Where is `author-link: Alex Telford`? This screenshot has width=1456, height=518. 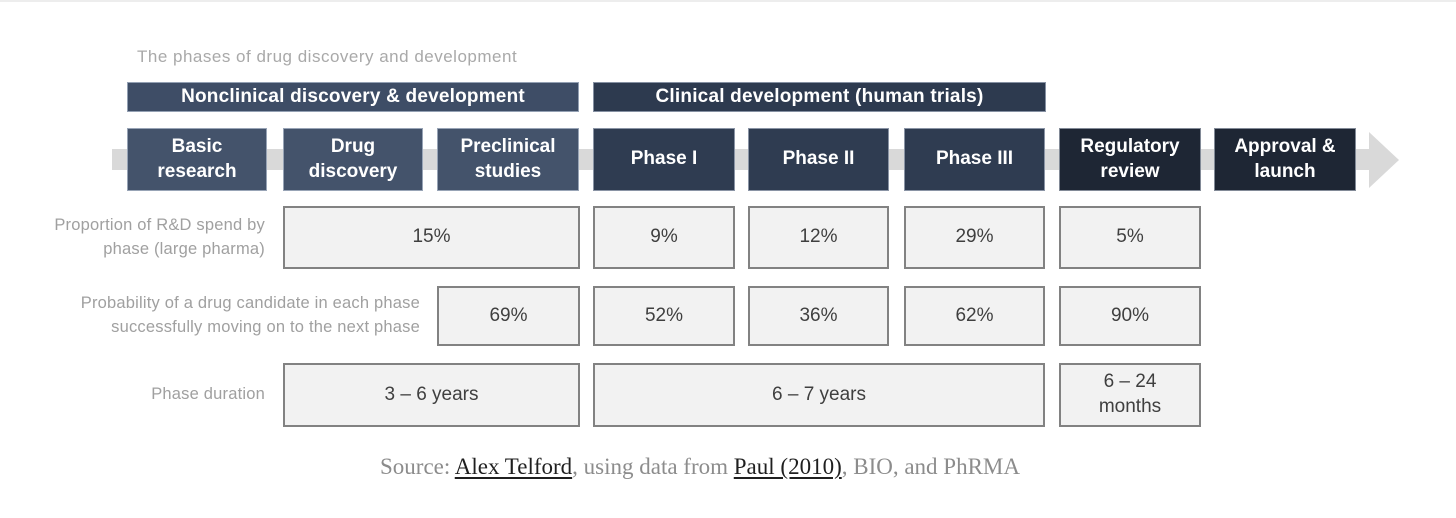
author-link: Alex Telford is located at coordinates (513, 466).